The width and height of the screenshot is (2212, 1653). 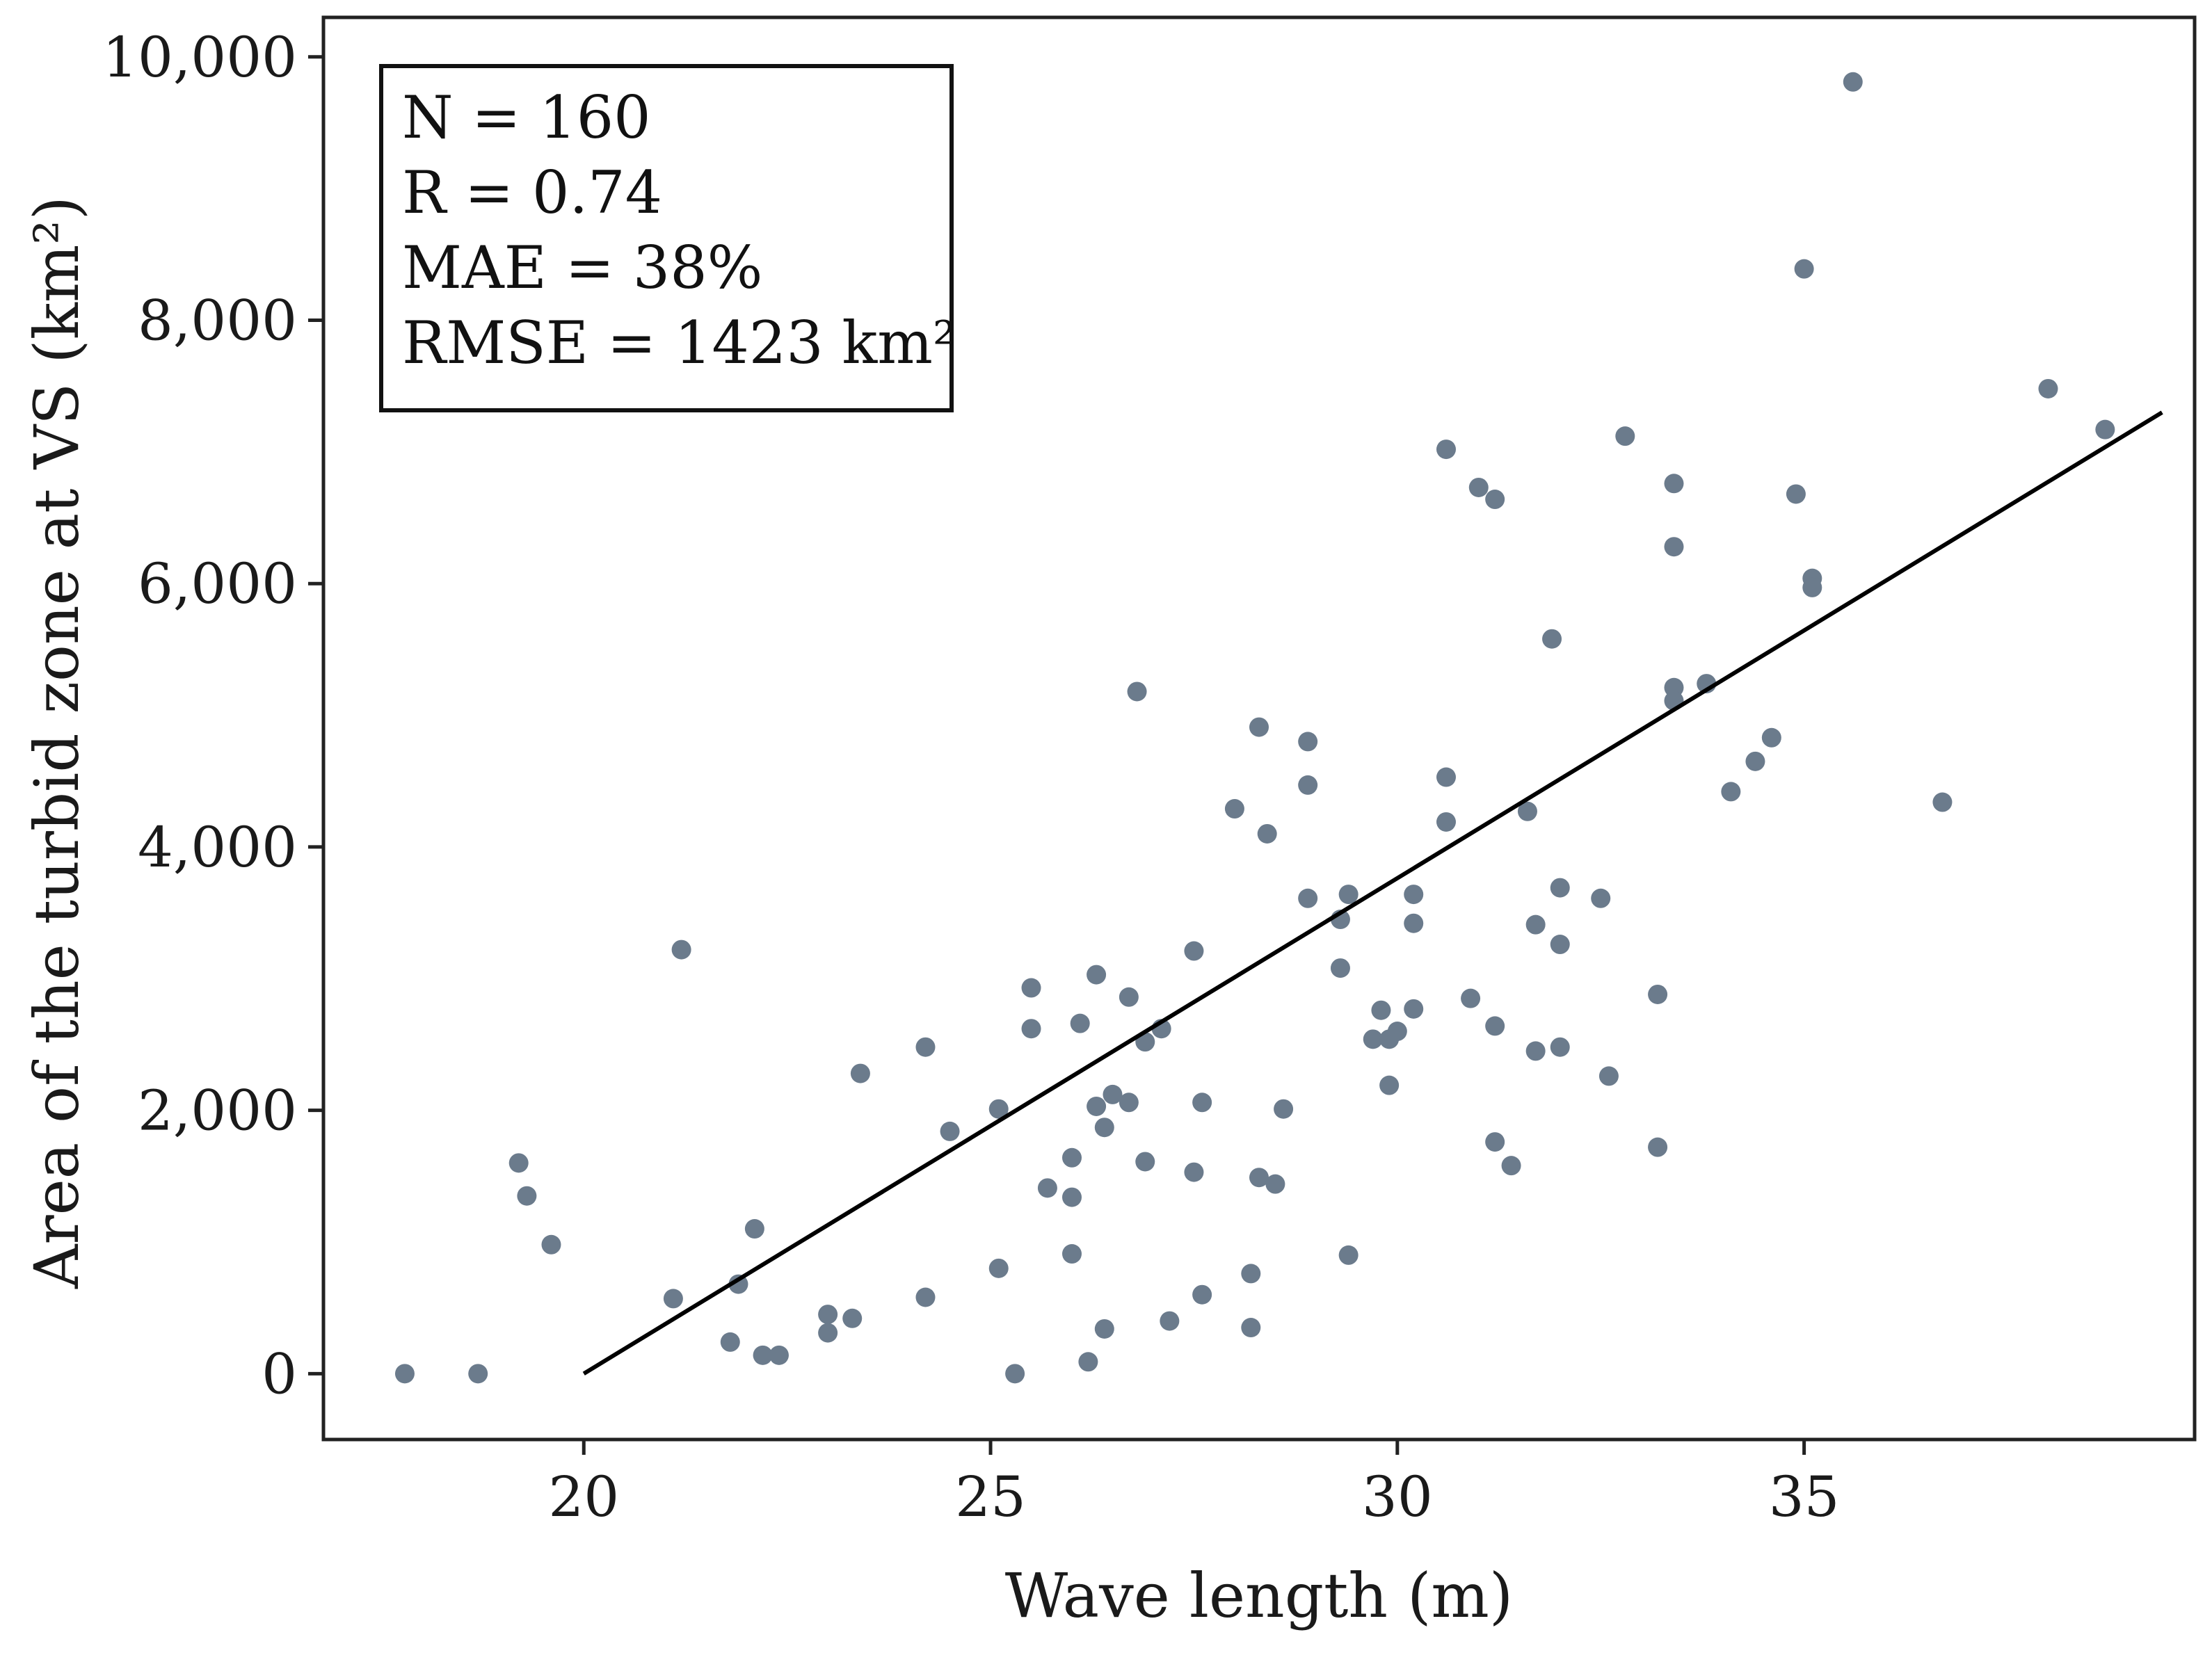 What do you see at coordinates (217, 1111) in the screenshot?
I see `y-tick-label: 2,000` at bounding box center [217, 1111].